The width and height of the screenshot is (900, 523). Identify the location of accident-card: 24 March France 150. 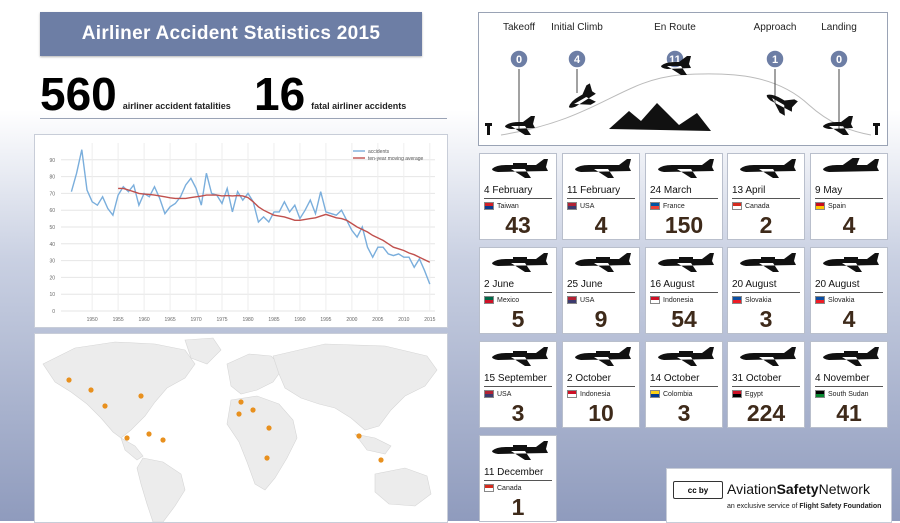
(684, 196).